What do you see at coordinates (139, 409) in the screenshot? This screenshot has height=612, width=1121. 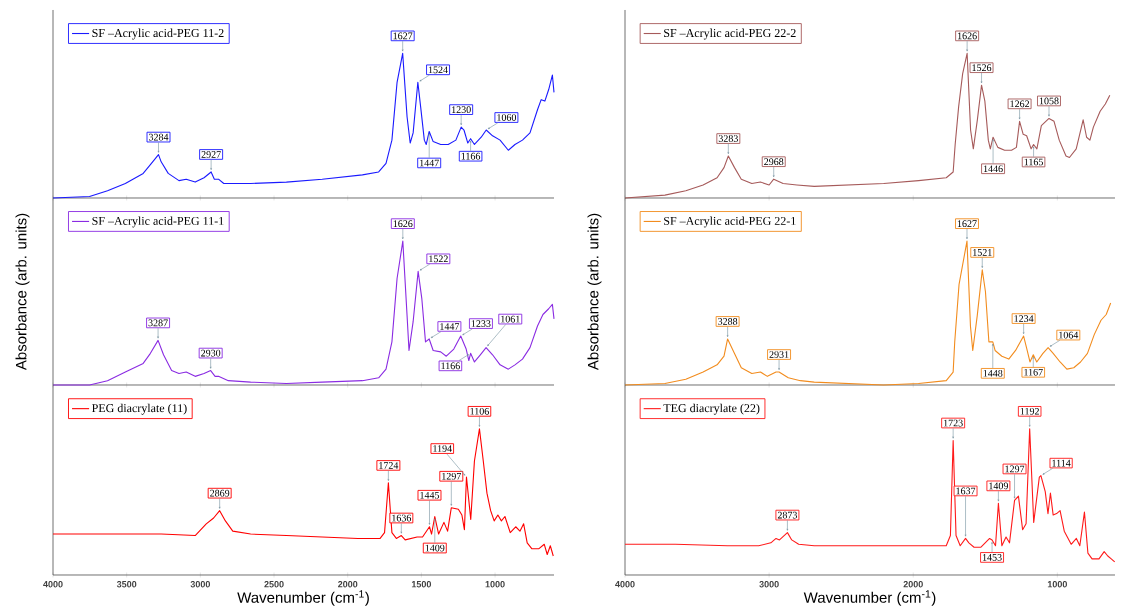 I see `legend-label: PEG diacrylate (11)` at bounding box center [139, 409].